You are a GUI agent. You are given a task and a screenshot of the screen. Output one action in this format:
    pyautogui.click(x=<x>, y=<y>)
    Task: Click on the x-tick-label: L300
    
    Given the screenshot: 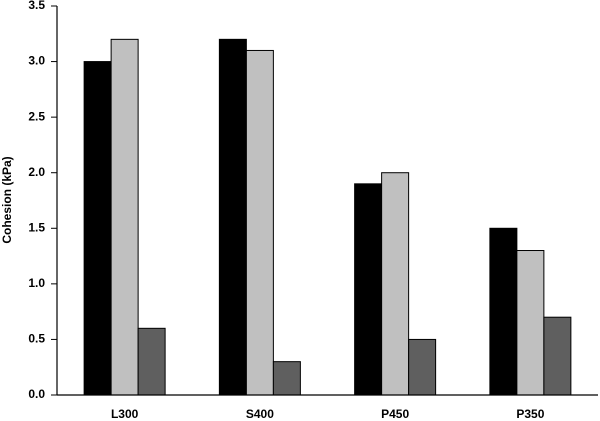 What is the action you would take?
    pyautogui.click(x=125, y=414)
    